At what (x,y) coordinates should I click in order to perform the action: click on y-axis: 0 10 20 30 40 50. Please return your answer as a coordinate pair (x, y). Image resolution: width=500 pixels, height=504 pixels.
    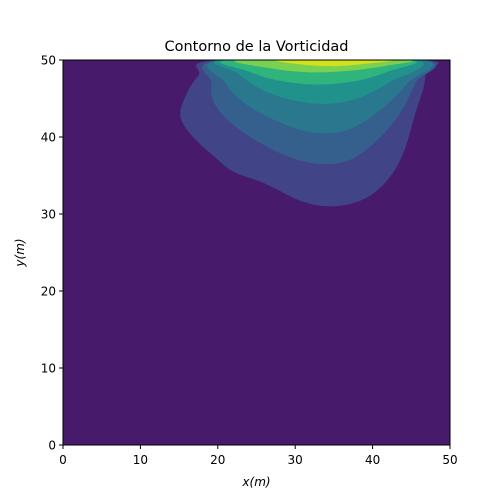
    Looking at the image, I should click on (52, 253).